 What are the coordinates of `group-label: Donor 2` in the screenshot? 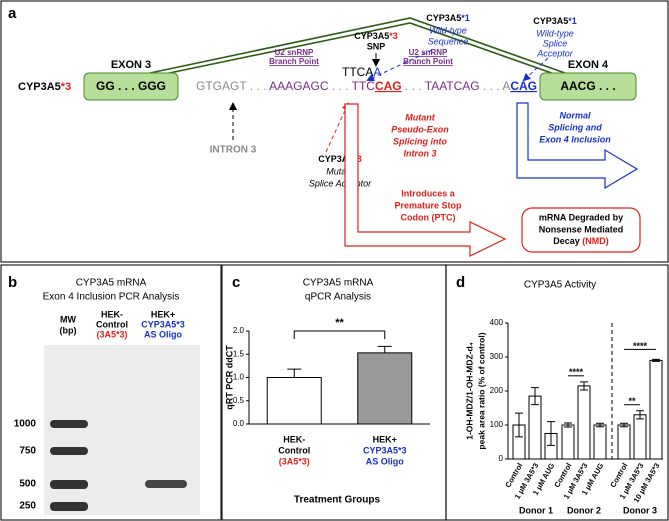 It's located at (584, 510).